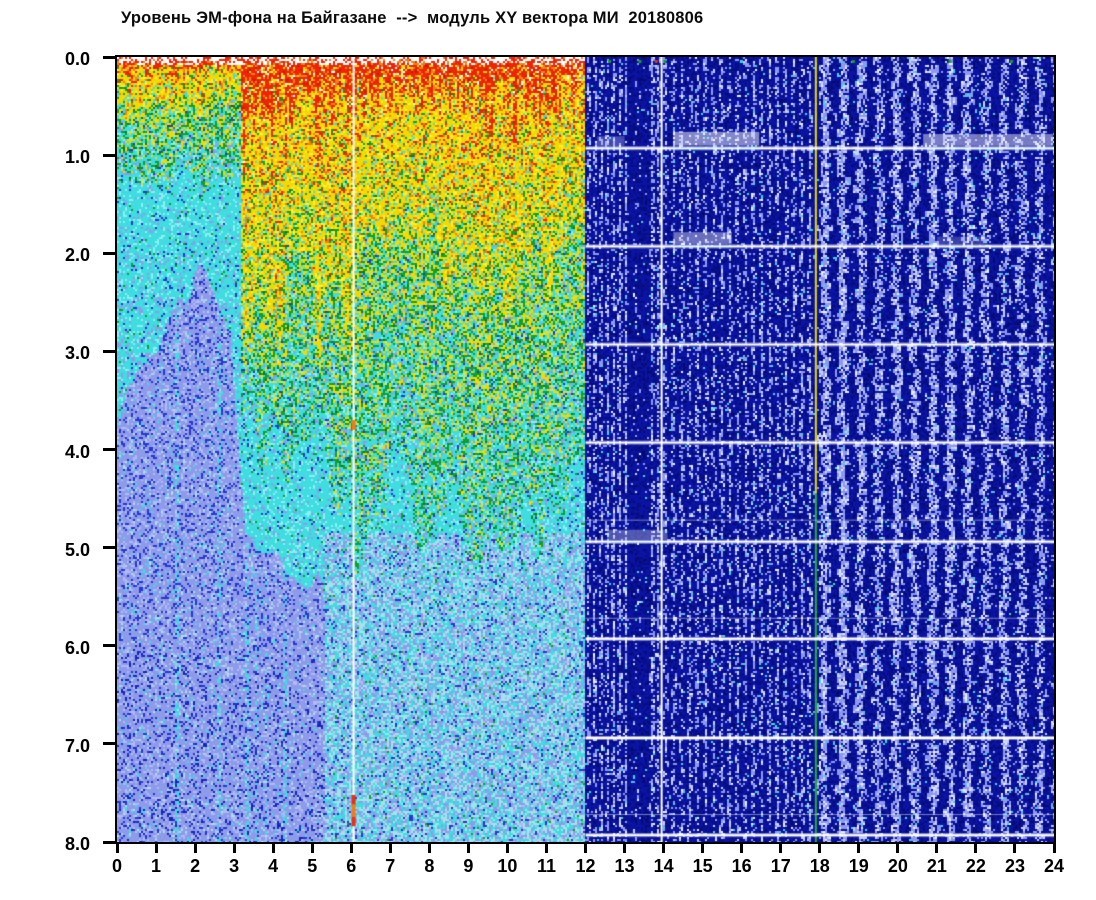  What do you see at coordinates (116, 866) in the screenshot?
I see `x-tick-label: 0` at bounding box center [116, 866].